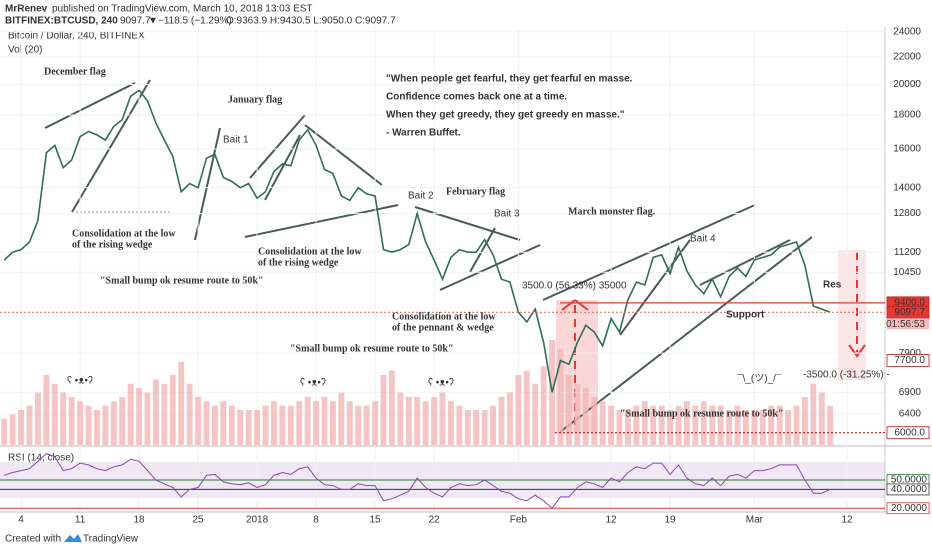 The height and width of the screenshot is (550, 932). Describe the element at coordinates (519, 520) in the screenshot. I see `x-tick-label: Feb` at that location.